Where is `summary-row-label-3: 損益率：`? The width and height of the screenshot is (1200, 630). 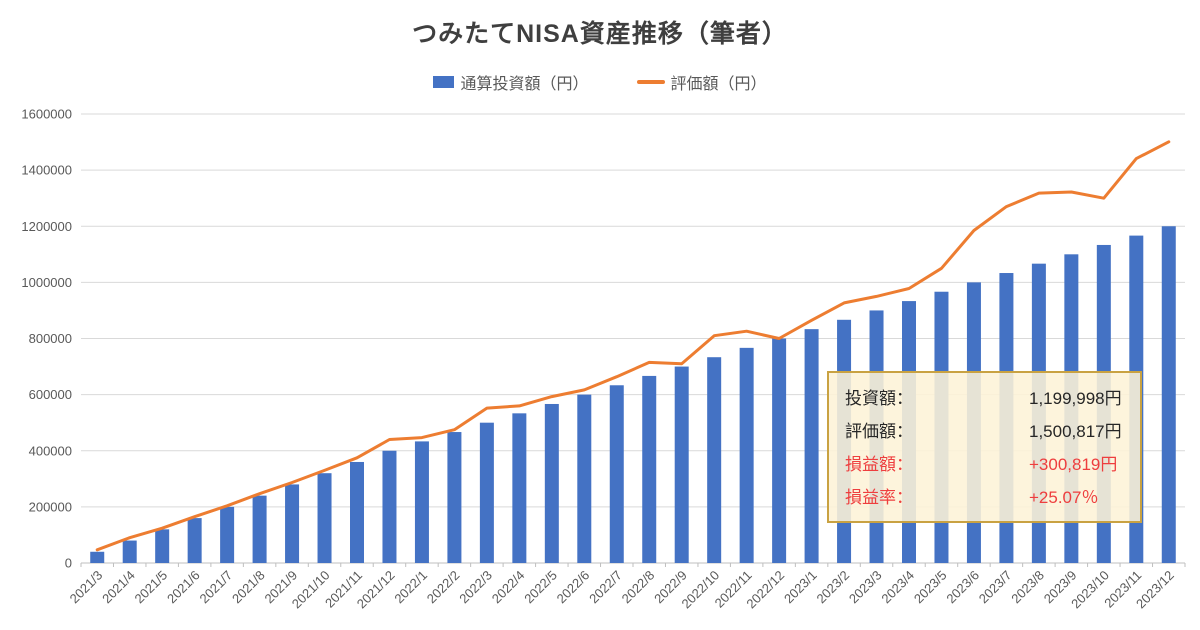
summary-row-label-3: 損益率： is located at coordinates (879, 497).